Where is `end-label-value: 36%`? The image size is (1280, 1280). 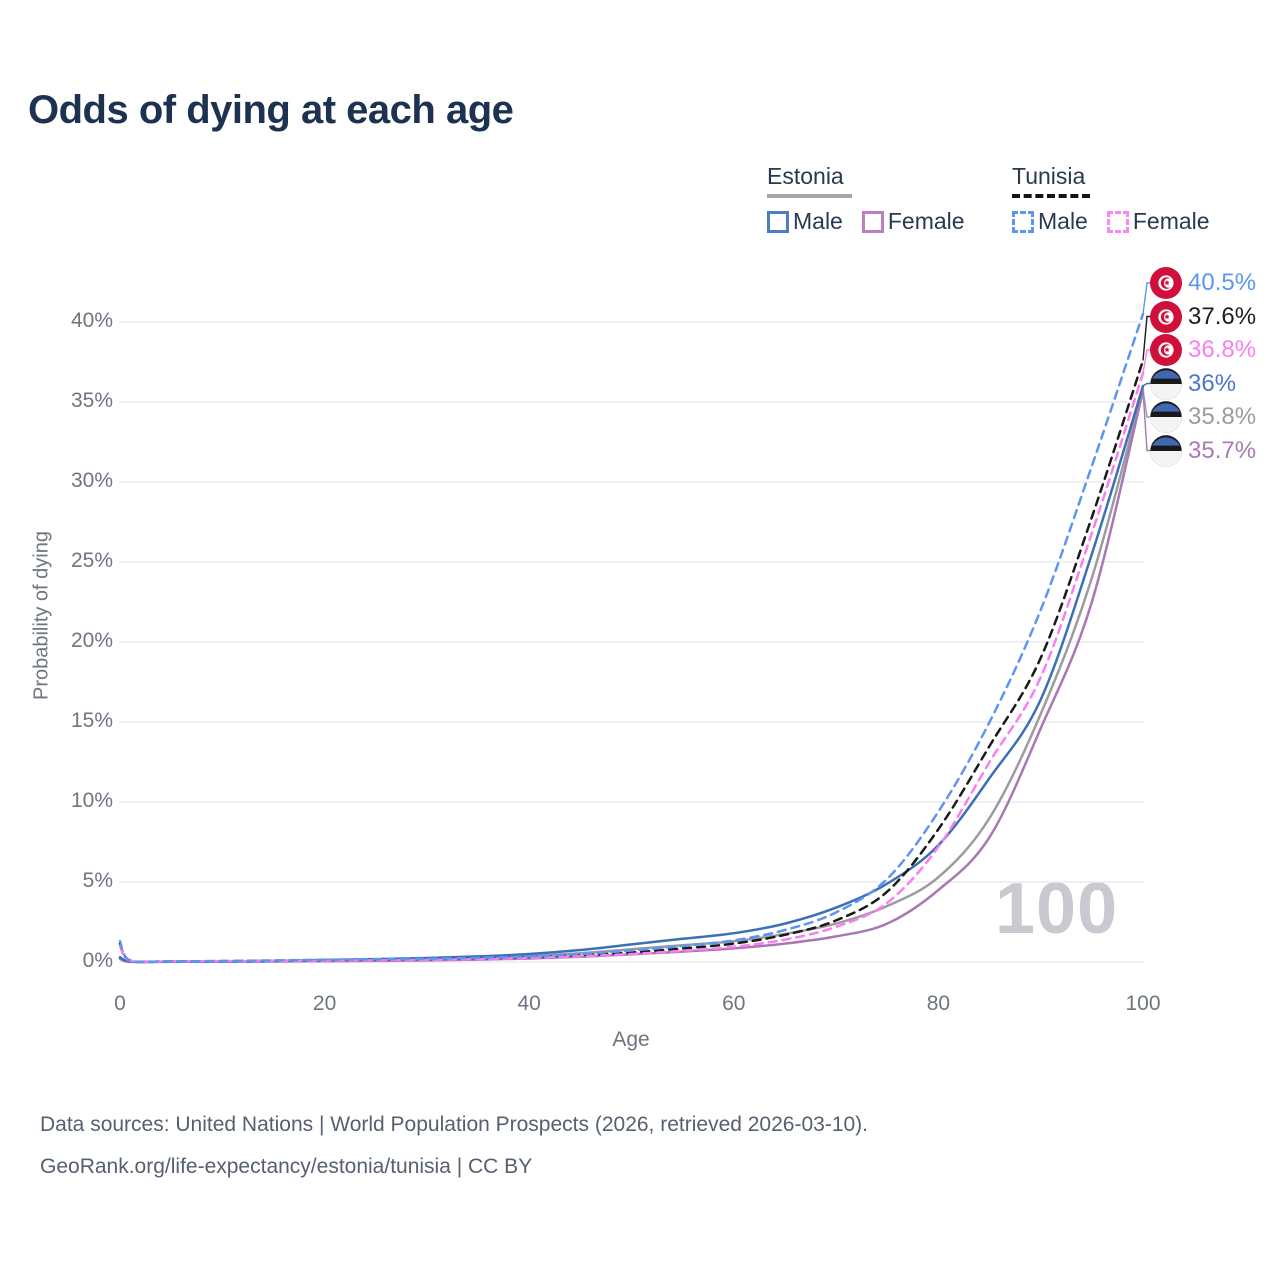 end-label-value: 36% is located at coordinates (1212, 383).